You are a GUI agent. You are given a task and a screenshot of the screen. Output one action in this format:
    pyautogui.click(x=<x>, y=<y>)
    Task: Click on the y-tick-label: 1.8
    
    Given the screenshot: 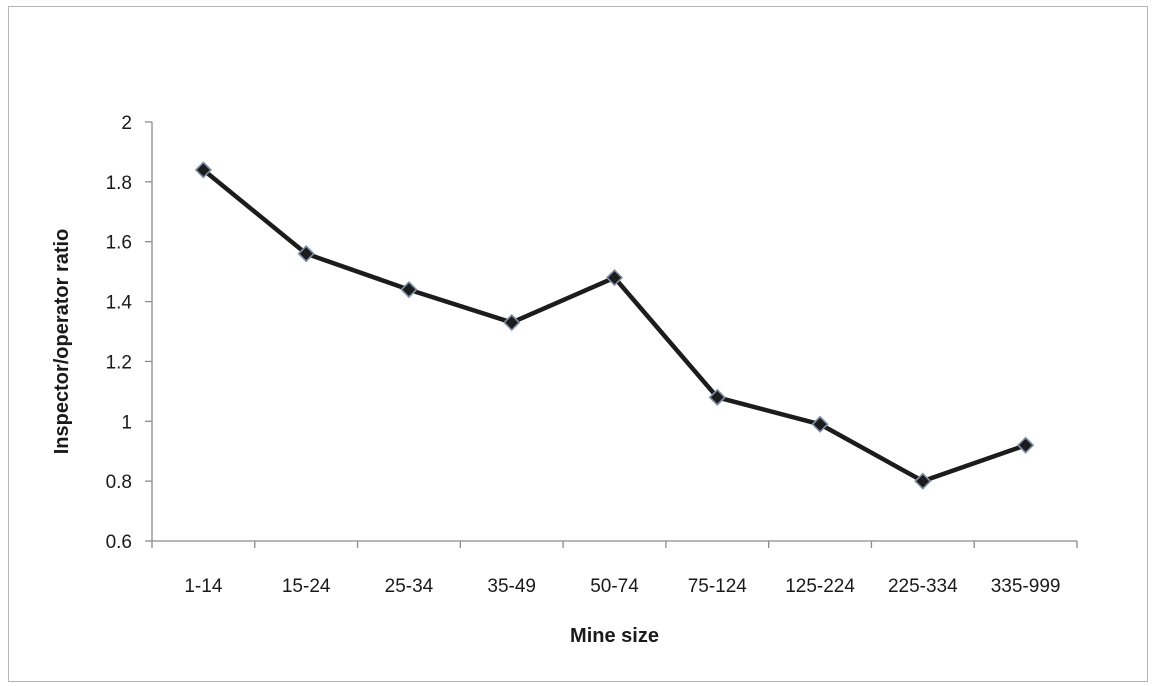 What is the action you would take?
    pyautogui.click(x=119, y=183)
    